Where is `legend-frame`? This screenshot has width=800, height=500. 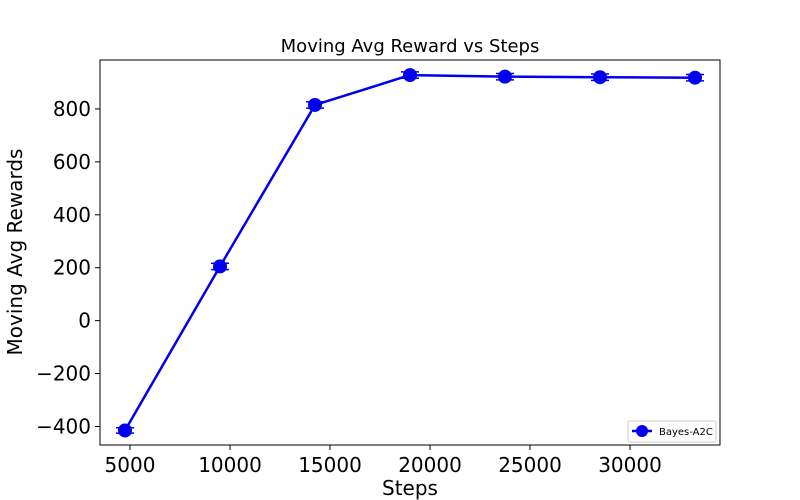
legend-frame is located at coordinates (672, 431).